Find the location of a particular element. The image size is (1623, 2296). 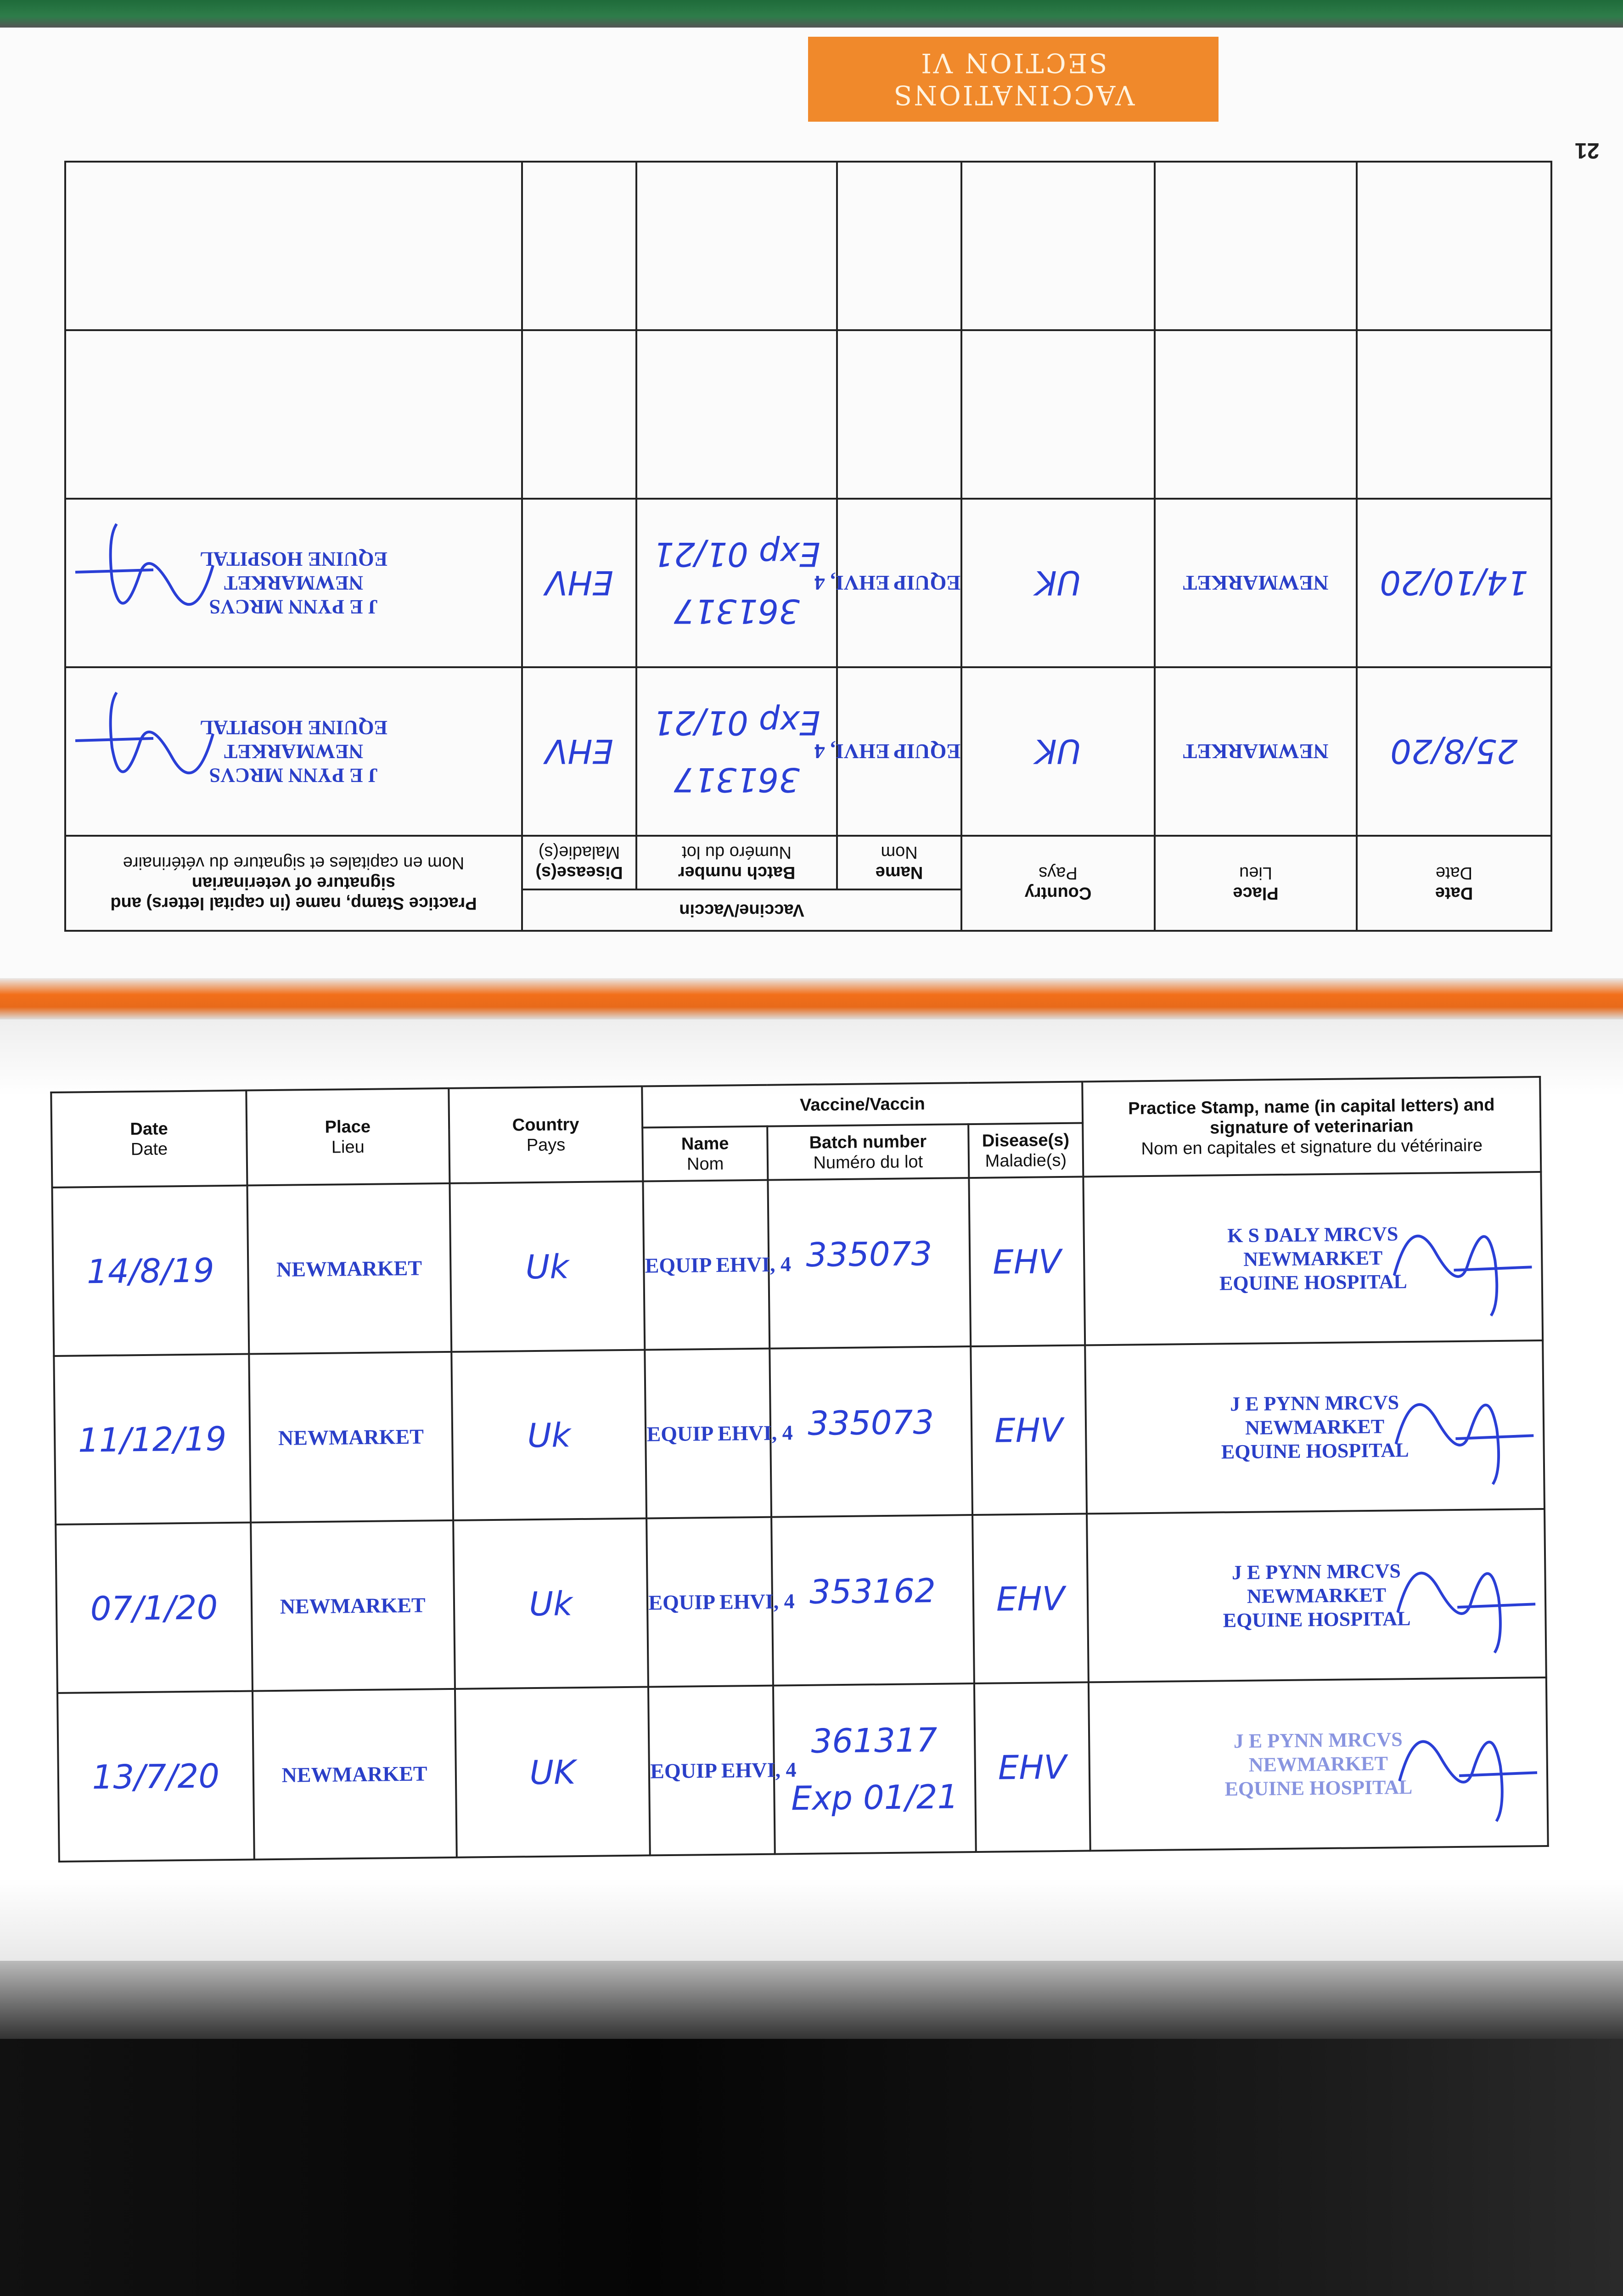

date-cell: 14/10/20 is located at coordinates (1454, 583).